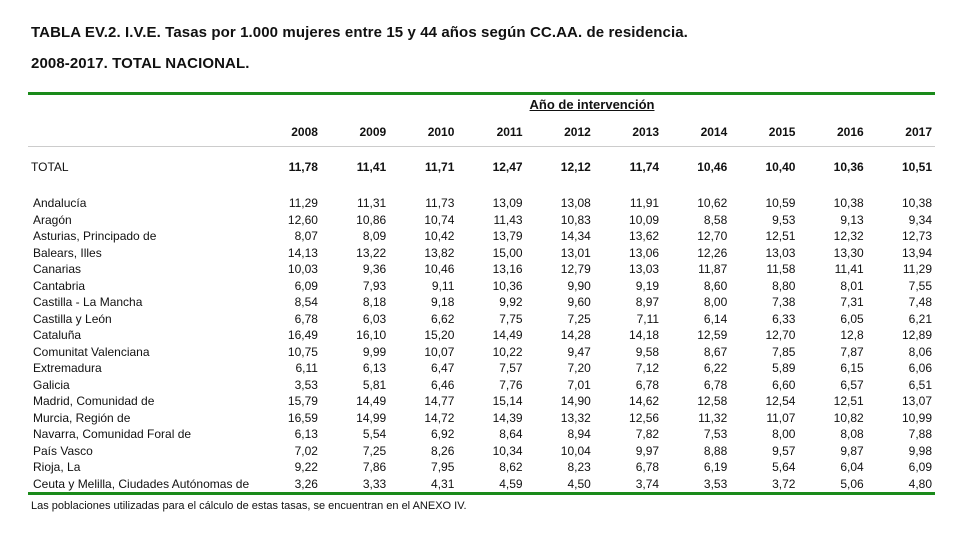 This screenshot has height=540, width=960. Describe the element at coordinates (920, 467) in the screenshot. I see `cell-value: 6,09` at that location.